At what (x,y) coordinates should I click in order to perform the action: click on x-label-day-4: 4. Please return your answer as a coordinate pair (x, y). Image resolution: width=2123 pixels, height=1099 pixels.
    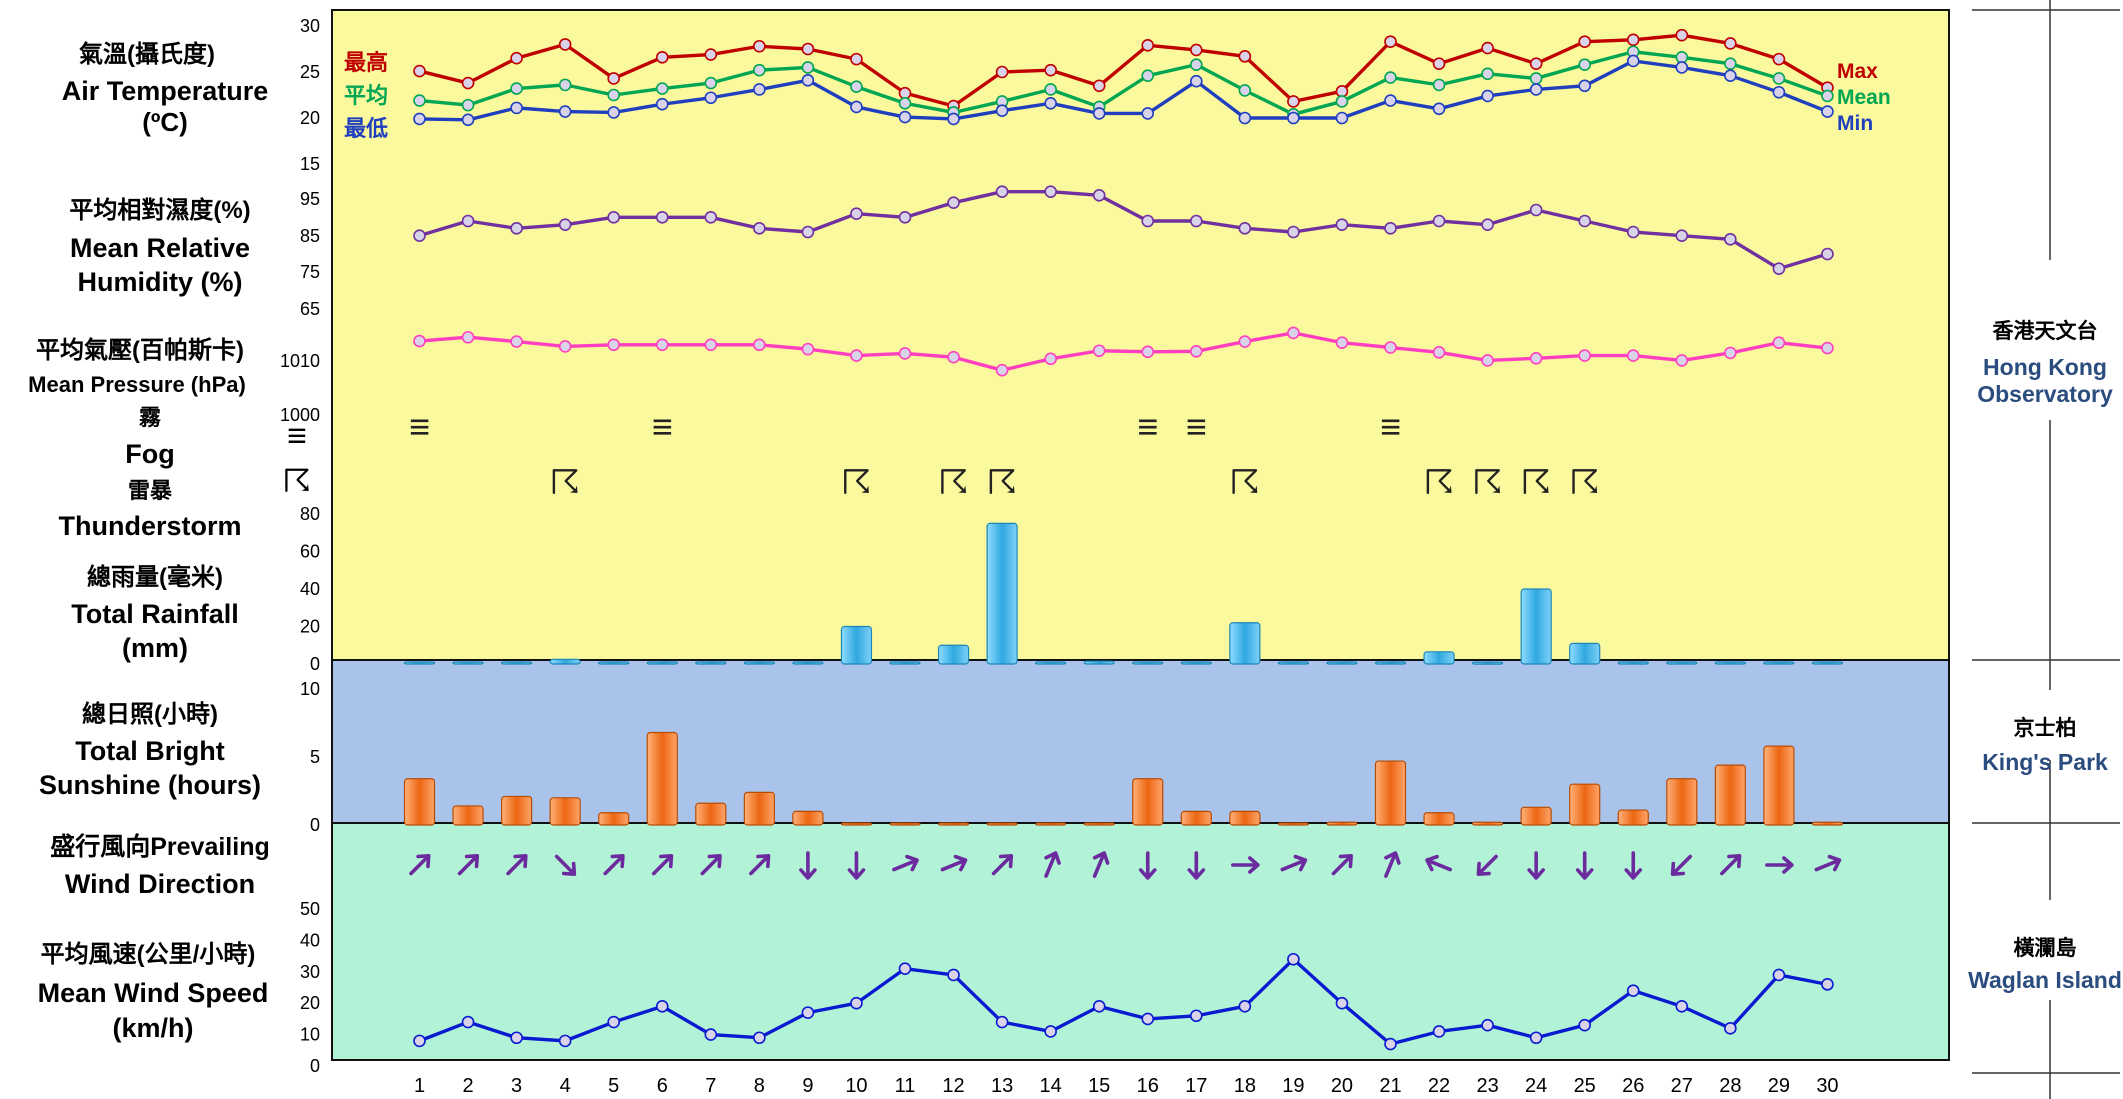
    Looking at the image, I should click on (565, 1086).